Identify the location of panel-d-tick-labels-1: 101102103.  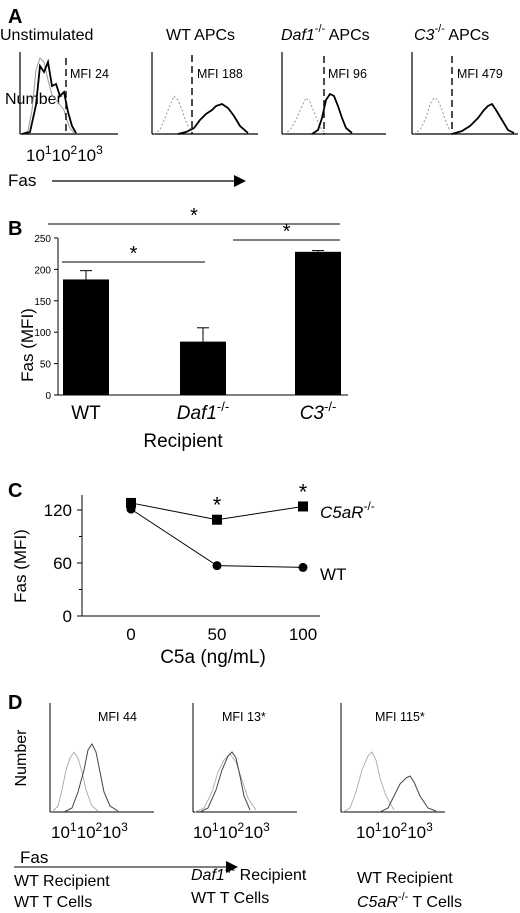
(89, 831).